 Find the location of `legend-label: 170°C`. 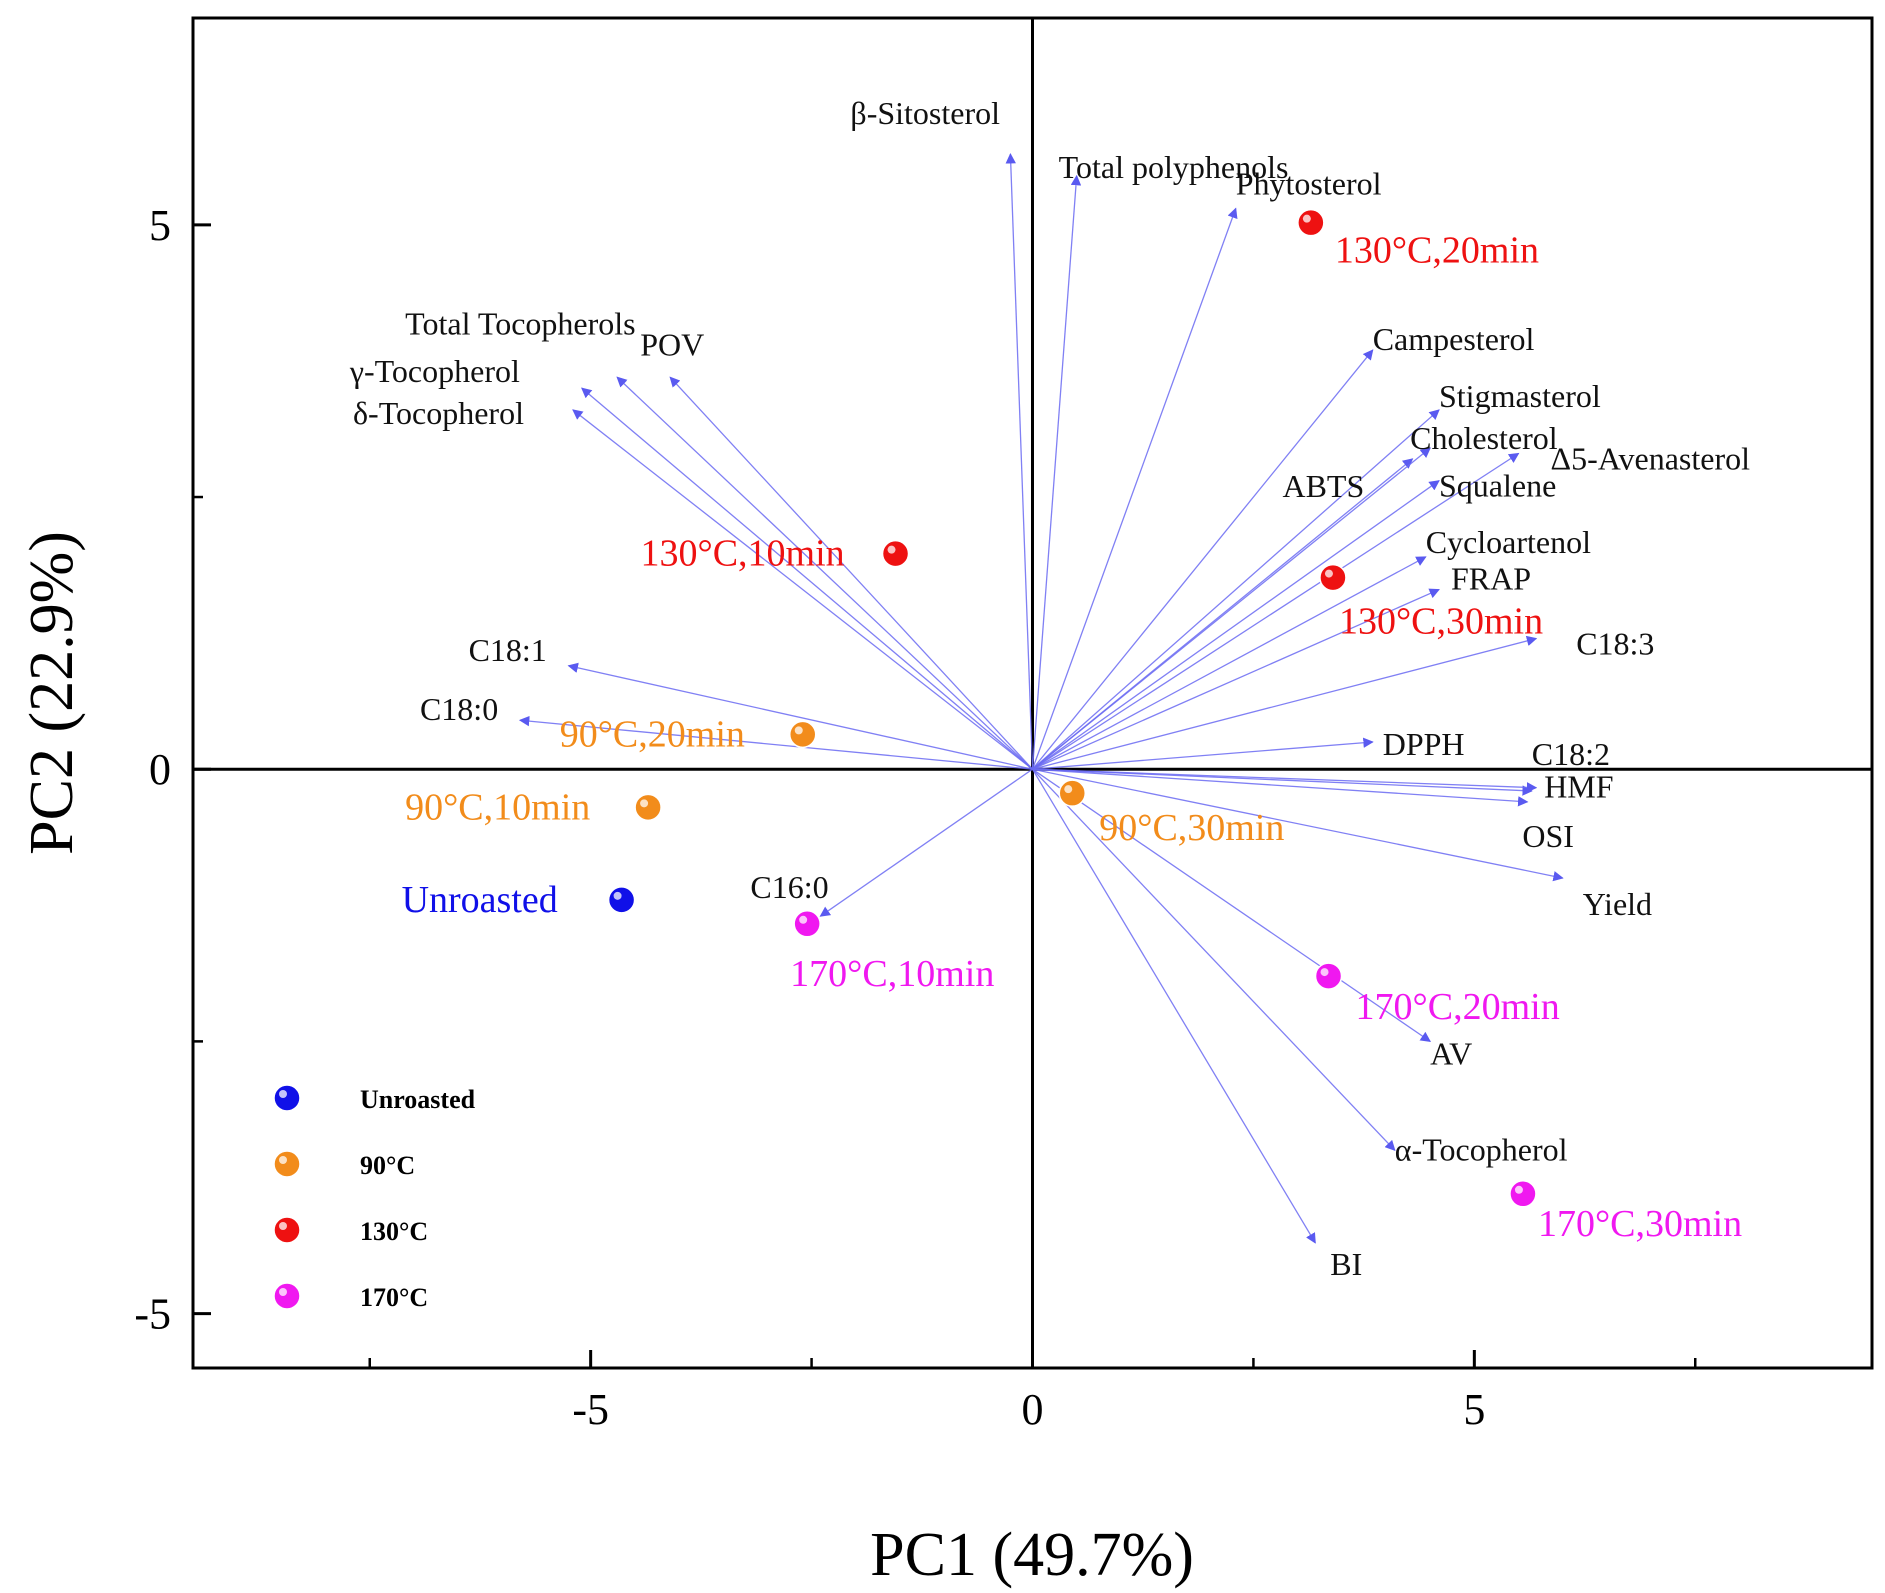

legend-label: 170°C is located at coordinates (394, 1297).